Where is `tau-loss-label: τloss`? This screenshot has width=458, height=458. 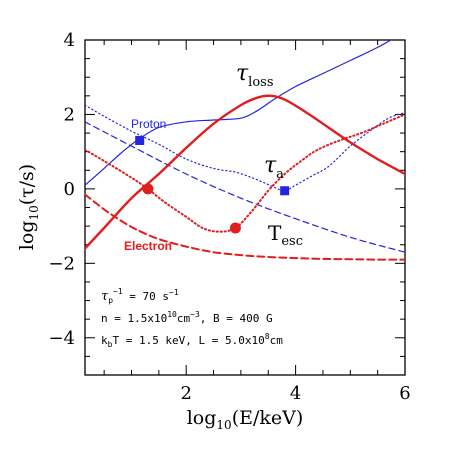
tau-loss-label: τloss is located at coordinates (255, 75).